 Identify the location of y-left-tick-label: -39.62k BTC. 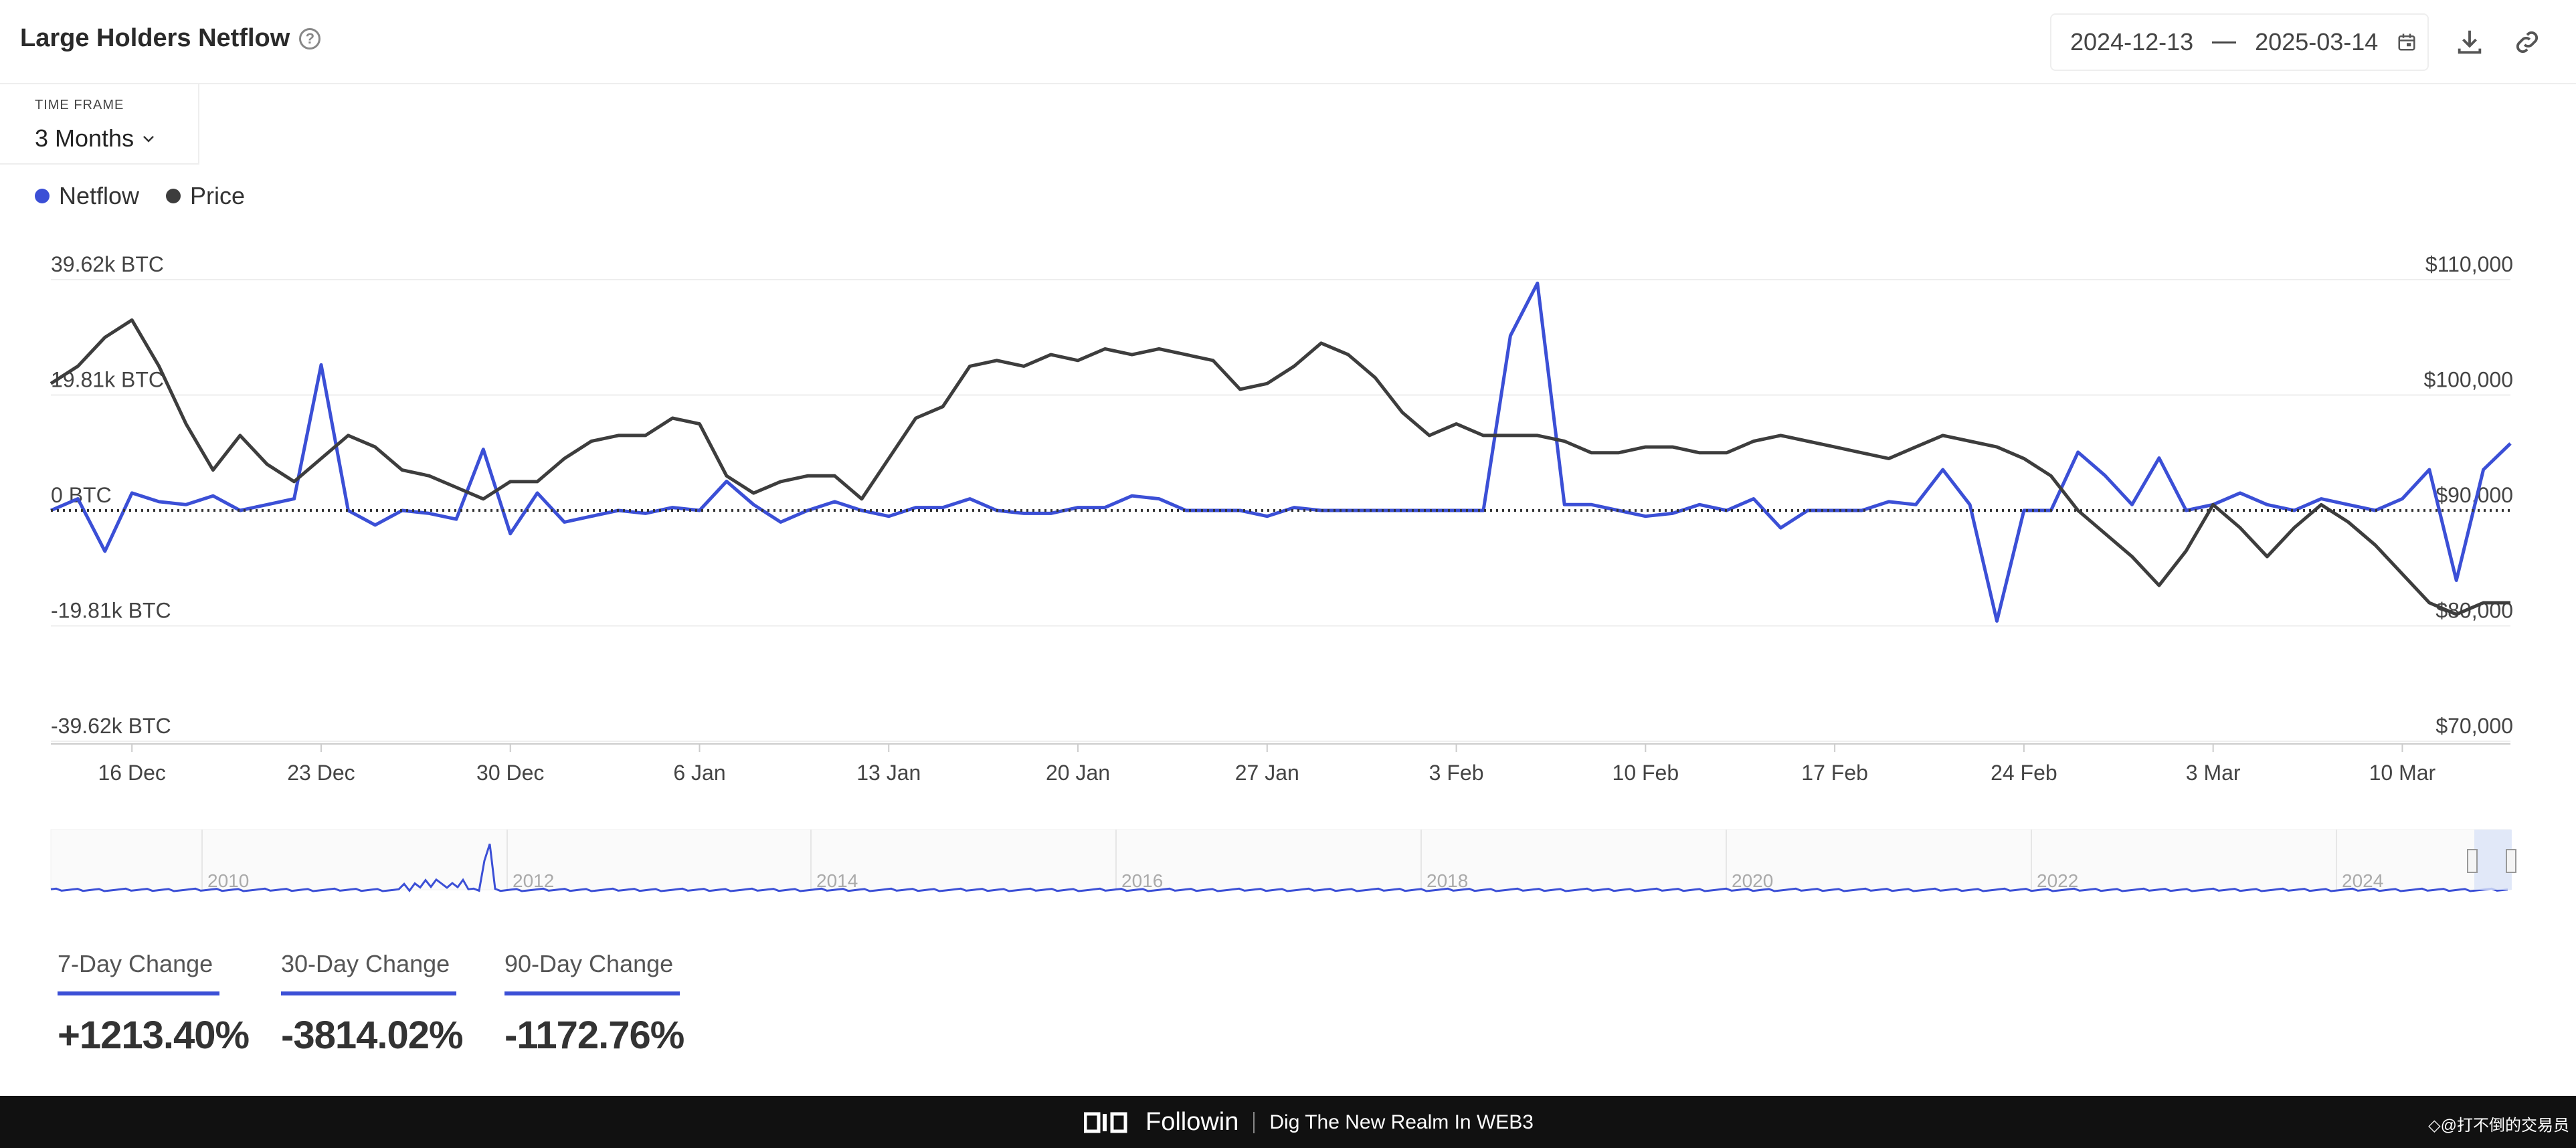
(111, 726).